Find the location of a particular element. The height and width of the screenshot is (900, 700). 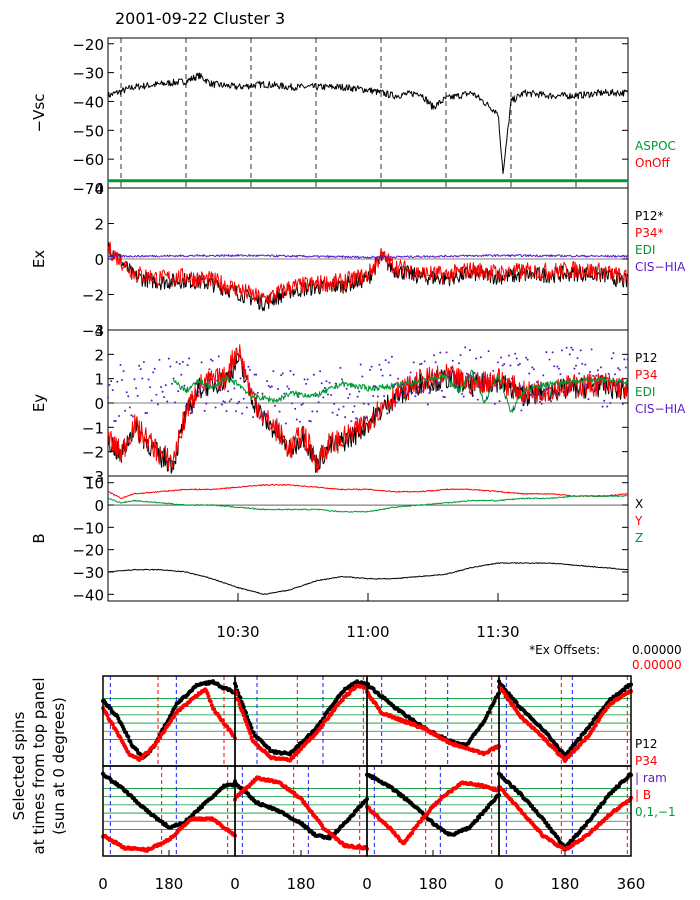

y-axis-label: −Vsc is located at coordinates (39, 113).